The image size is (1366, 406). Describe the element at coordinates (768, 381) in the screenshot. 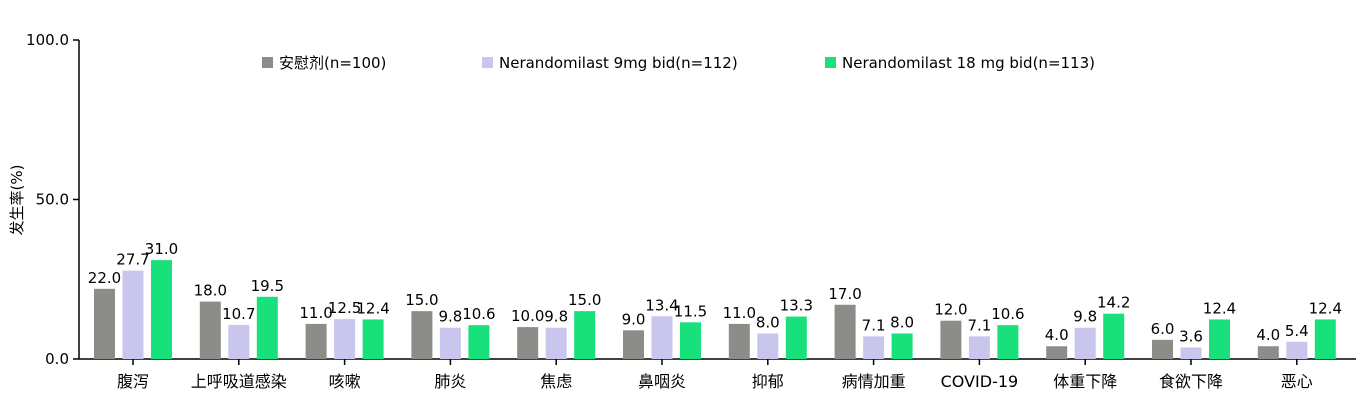

I see `category-label: 抑郁` at that location.